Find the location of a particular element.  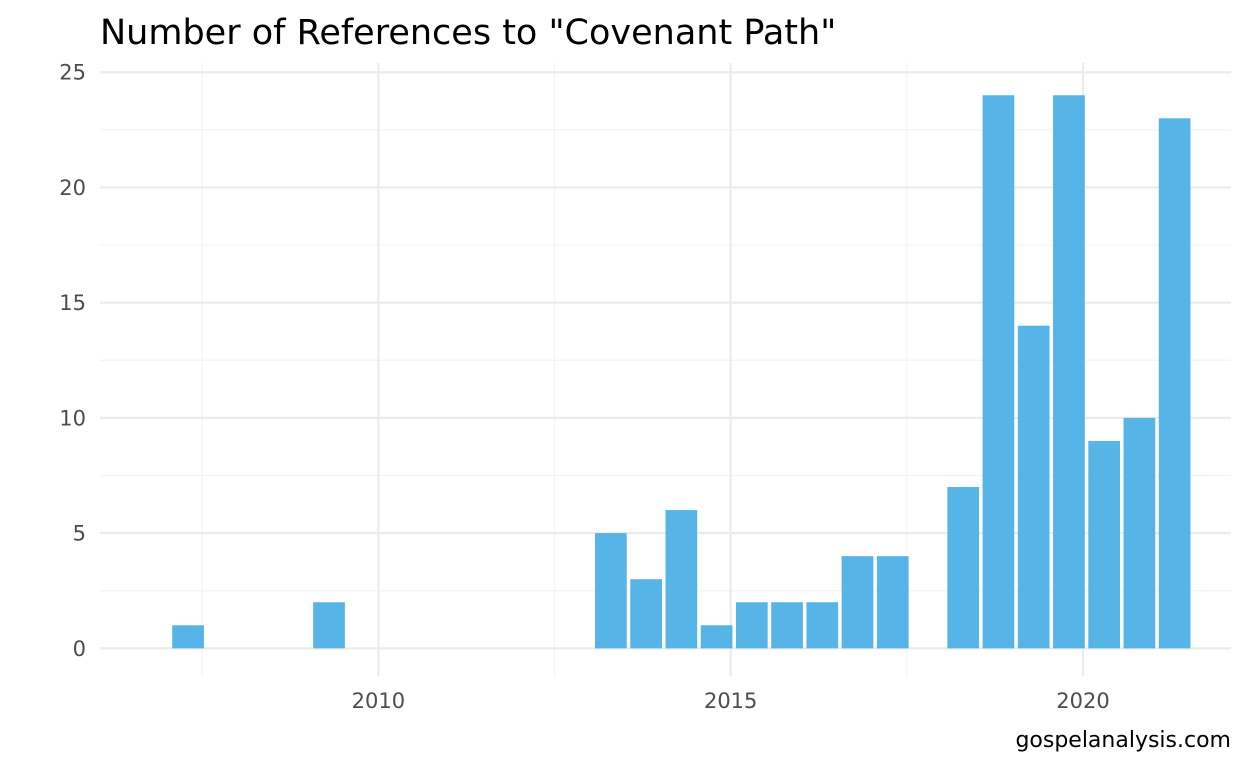

x-tick-label: 2010 is located at coordinates (378, 701).